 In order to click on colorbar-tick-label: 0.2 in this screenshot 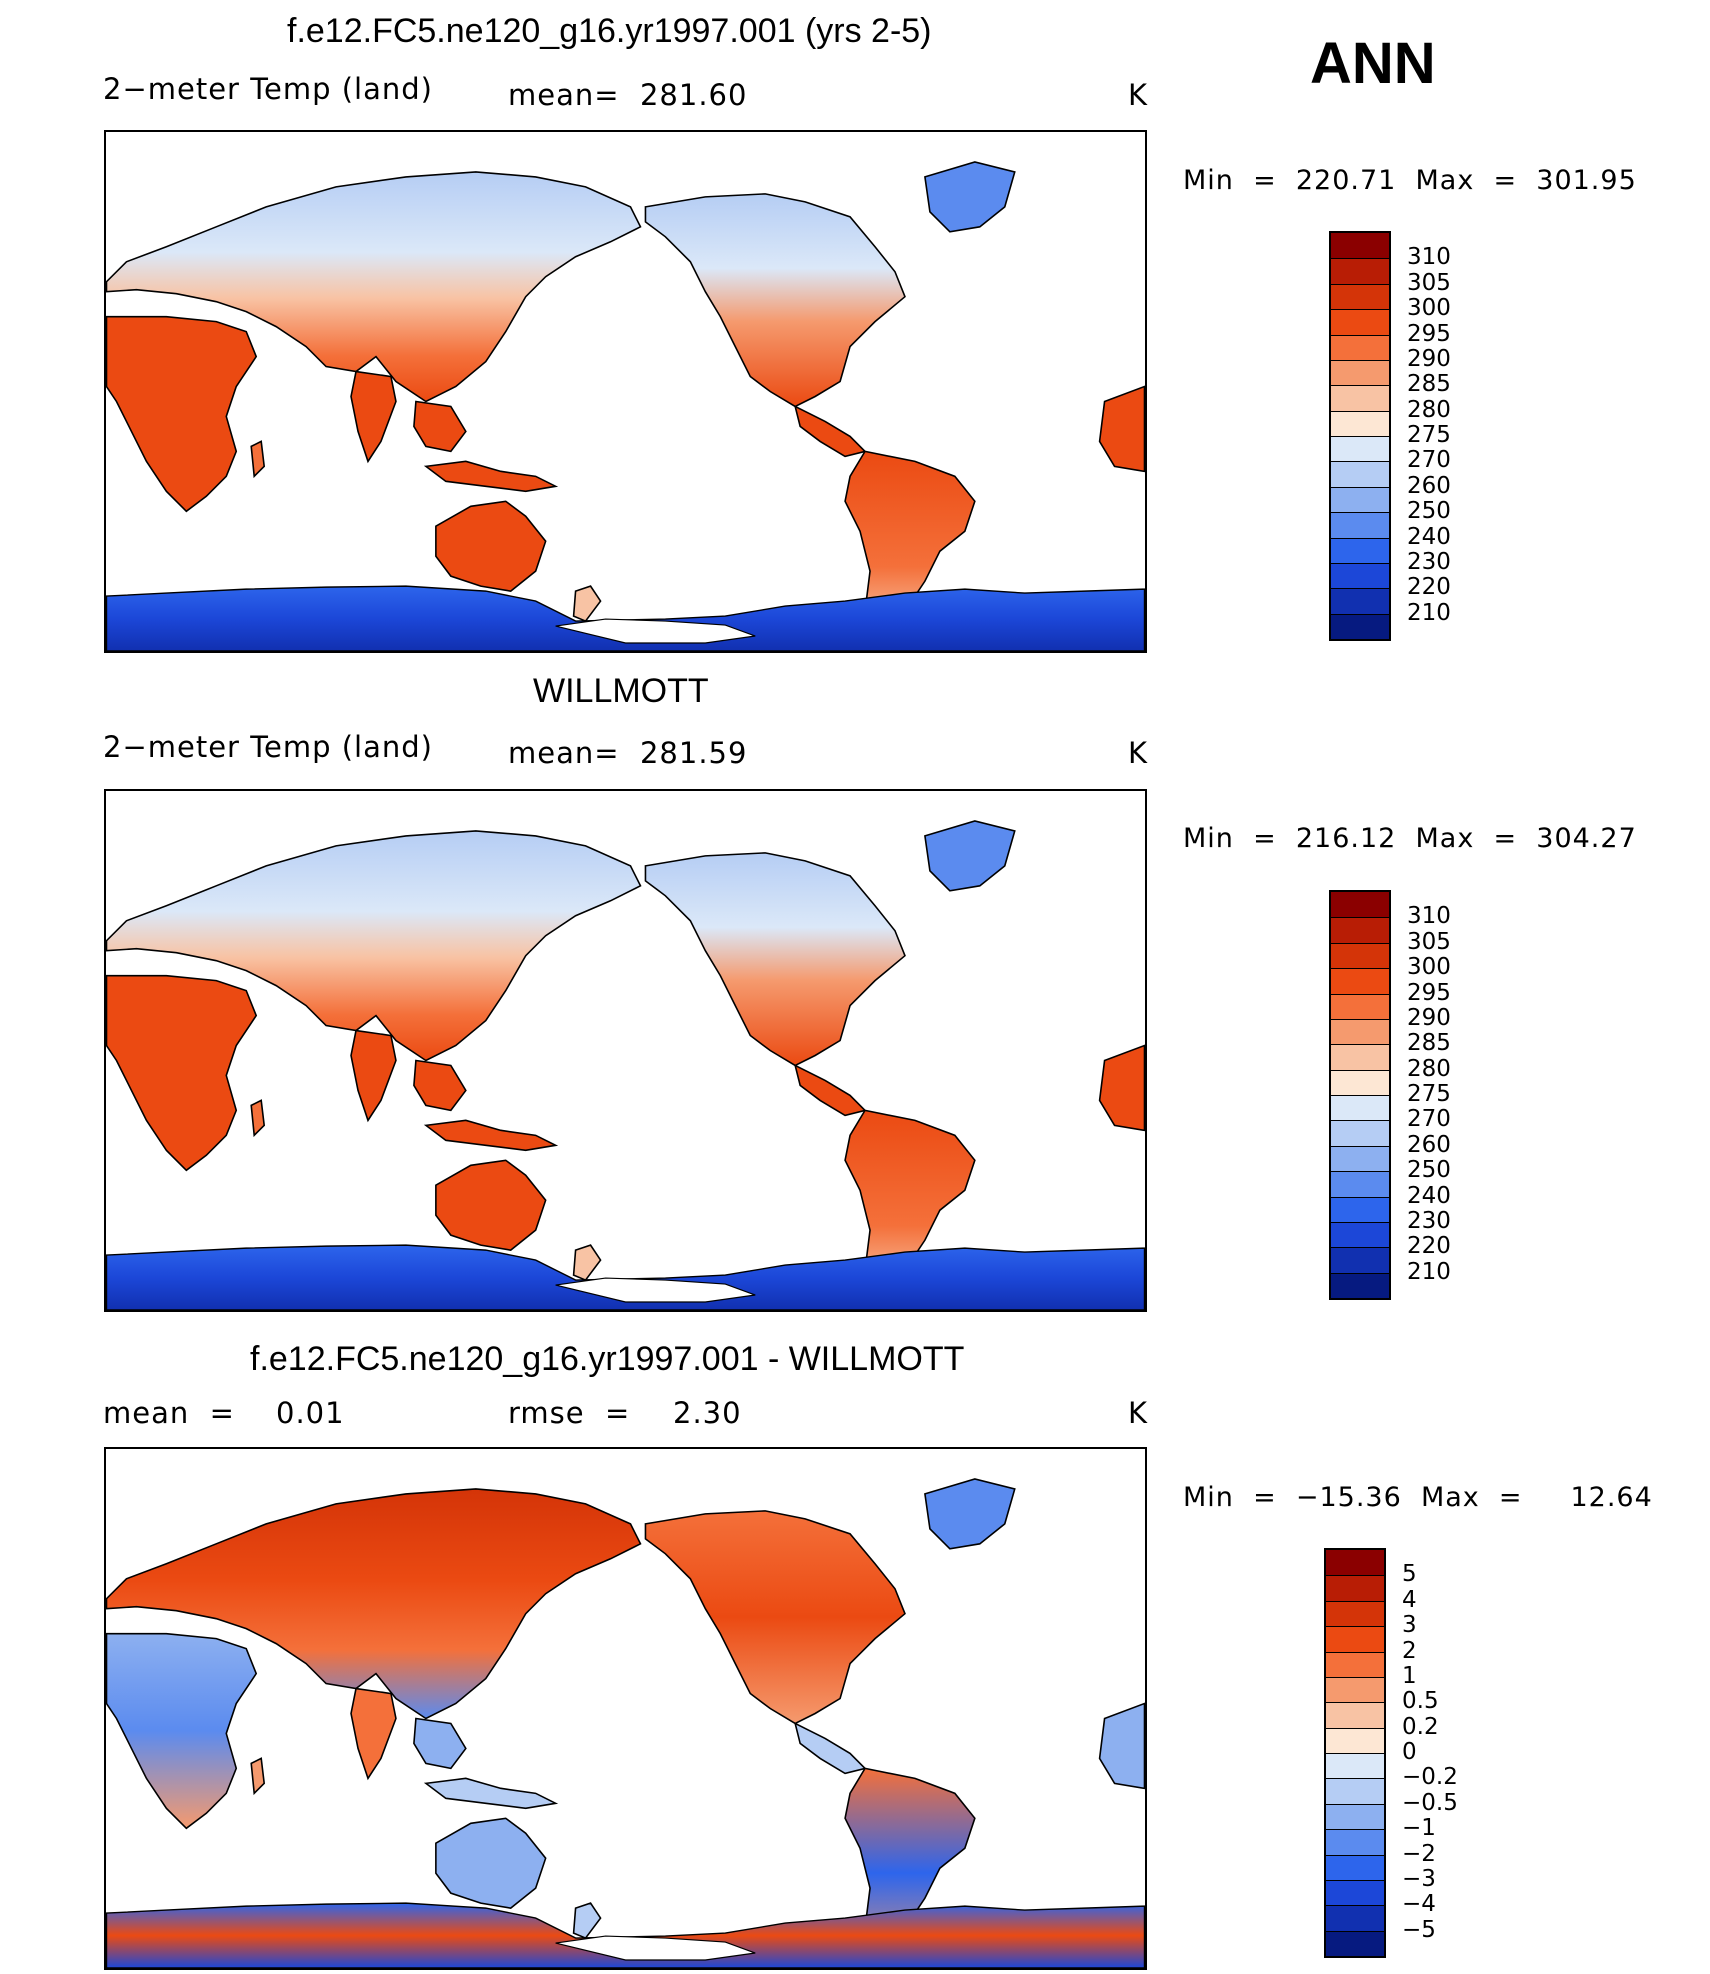, I will do `click(1420, 1726)`.